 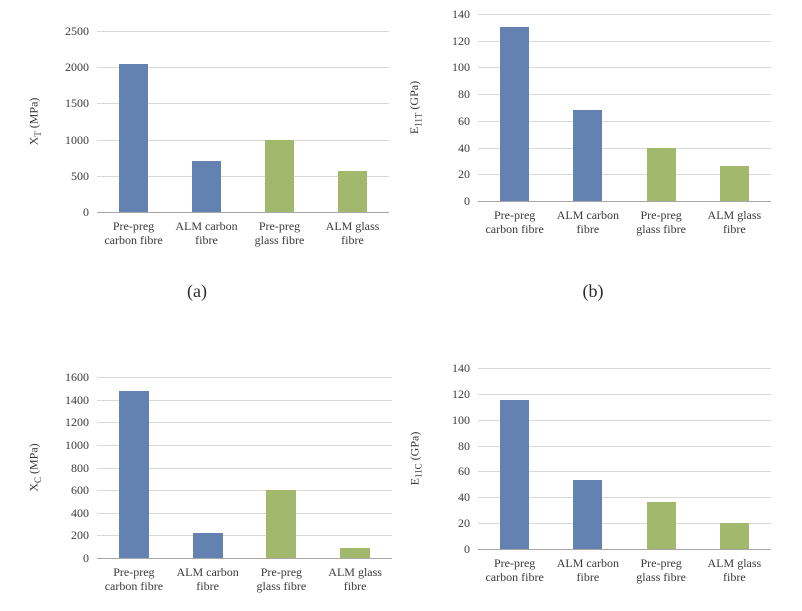 I want to click on y-tick-label: 500, so click(x=80, y=175).